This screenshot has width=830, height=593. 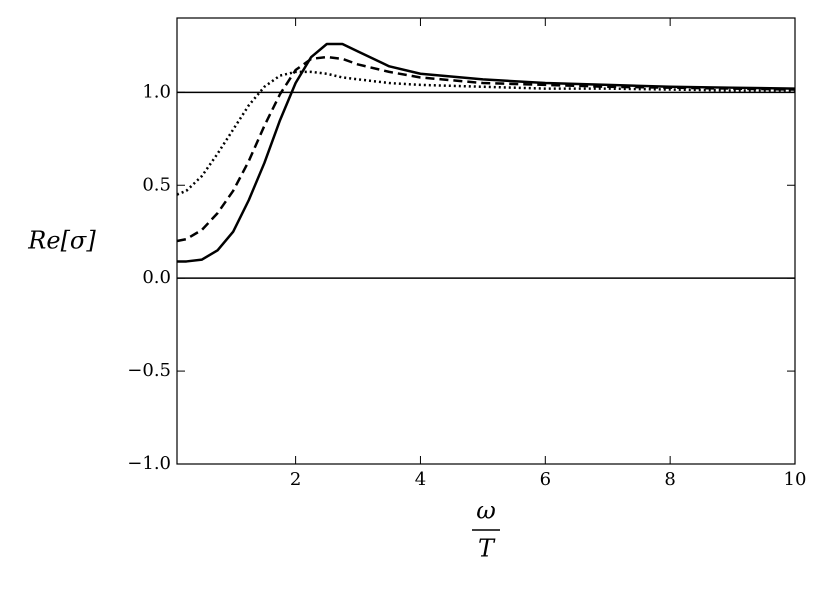 I want to click on y-tick-label: −0.5, so click(x=149, y=370).